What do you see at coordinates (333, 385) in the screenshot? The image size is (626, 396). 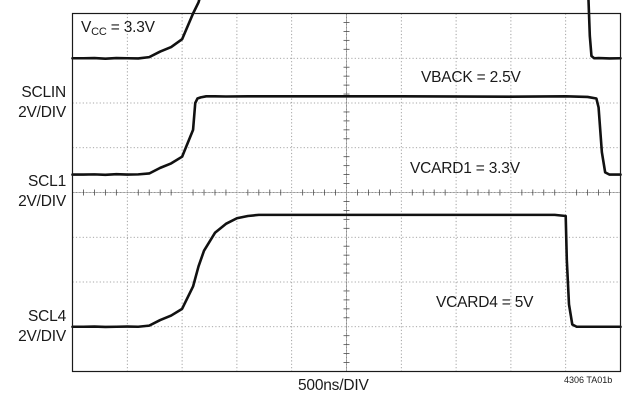 I see `x-axis-scale-label: 500ns/DIV` at bounding box center [333, 385].